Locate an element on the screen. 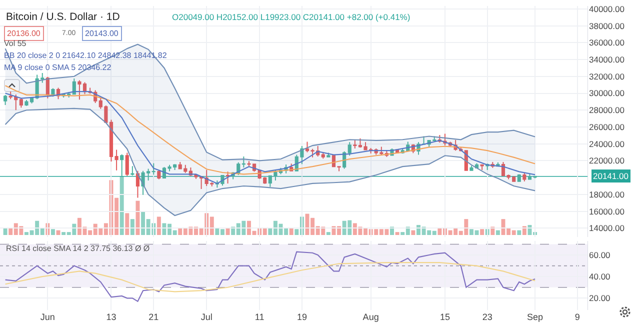  ref-line-label: 20141.00 is located at coordinates (611, 176).